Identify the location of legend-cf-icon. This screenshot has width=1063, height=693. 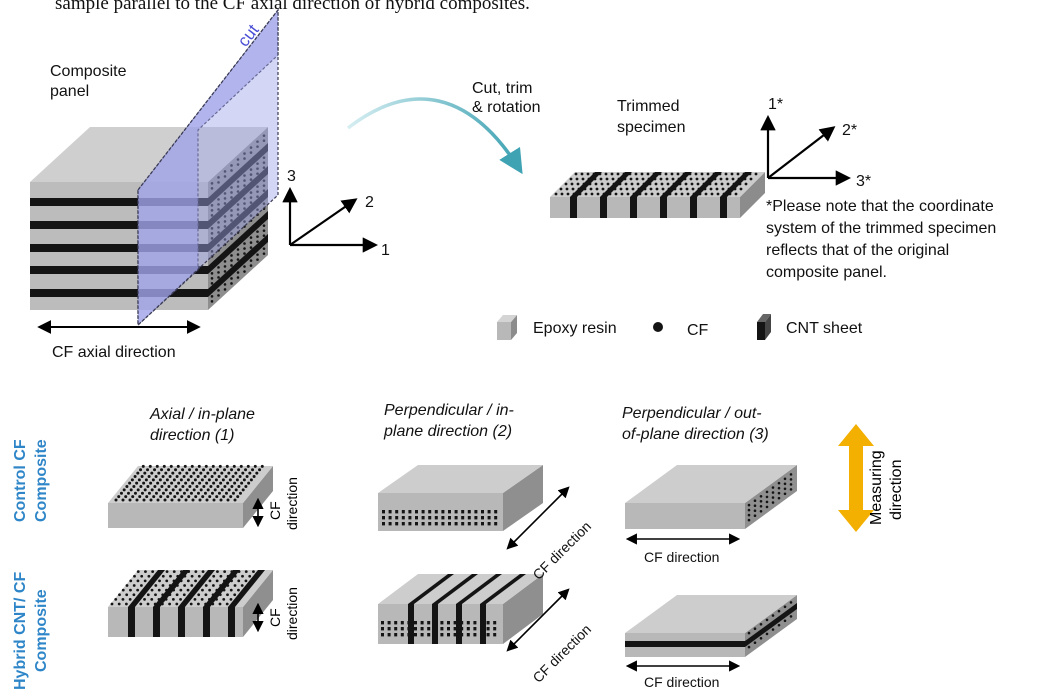
(658, 327).